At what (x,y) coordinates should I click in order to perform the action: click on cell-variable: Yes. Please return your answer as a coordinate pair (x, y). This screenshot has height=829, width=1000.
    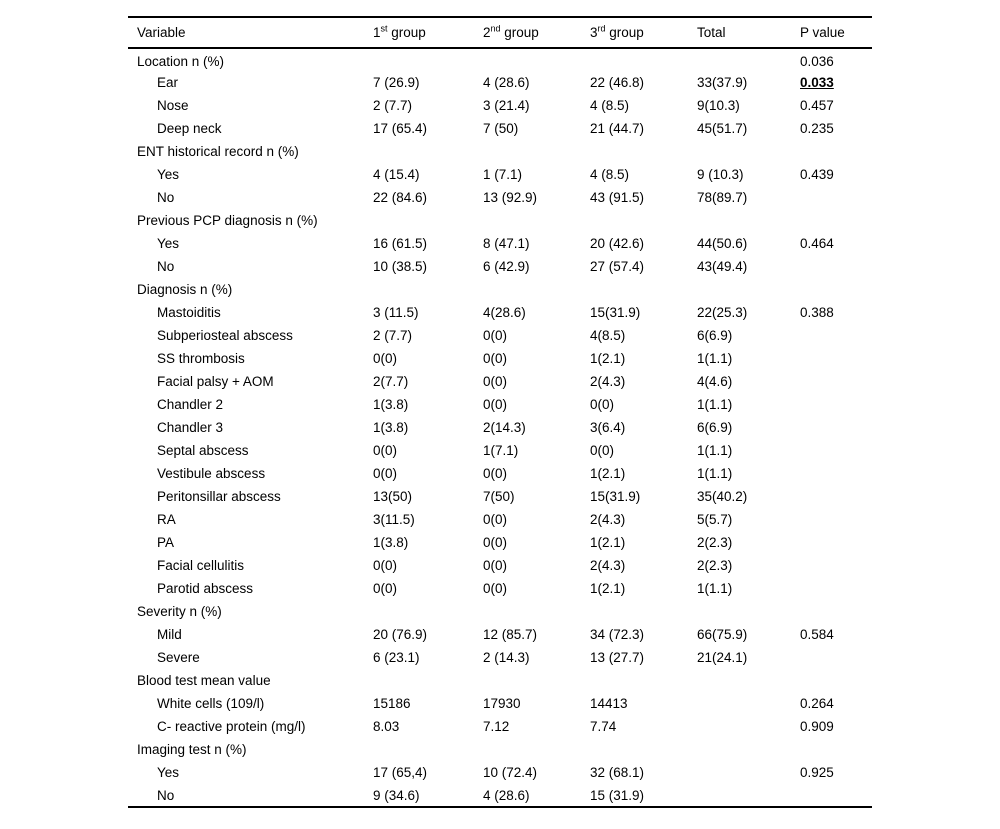
    Looking at the image, I should click on (168, 772).